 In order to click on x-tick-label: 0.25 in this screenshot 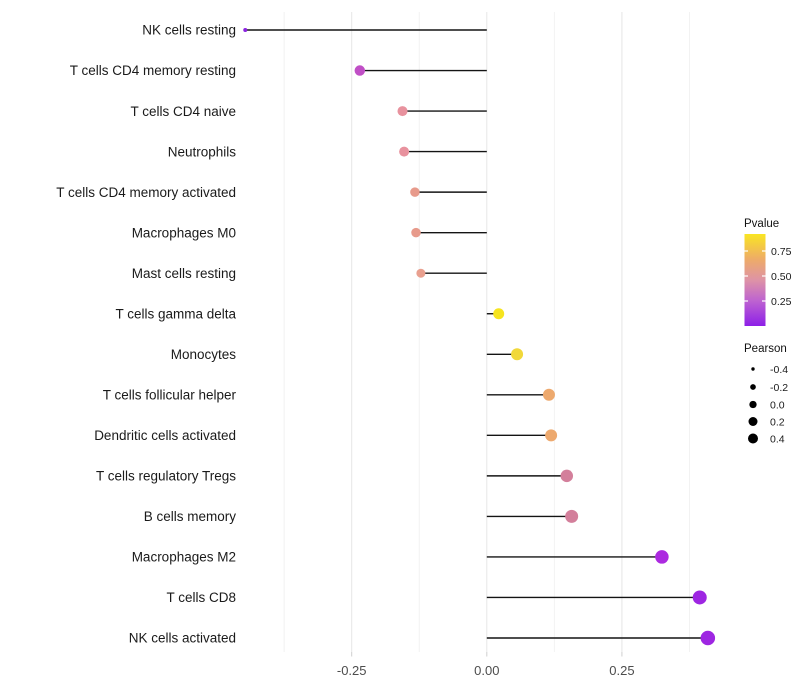, I will do `click(621, 670)`.